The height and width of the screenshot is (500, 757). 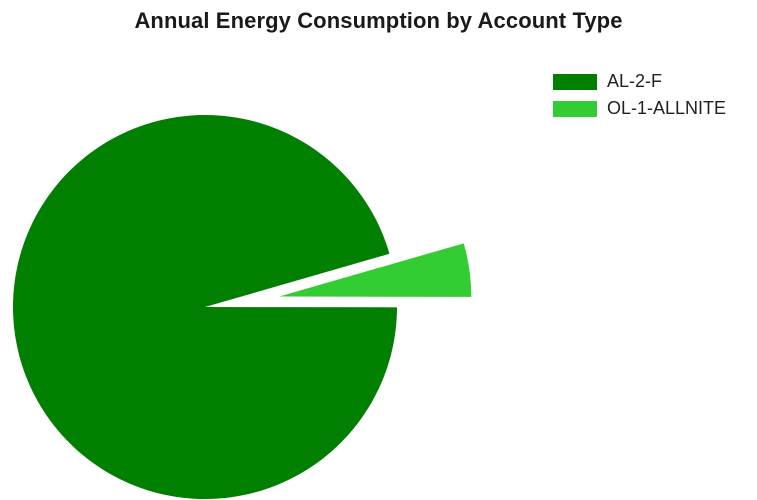 I want to click on legend-swatch-ol-1-allnite, so click(x=575, y=108).